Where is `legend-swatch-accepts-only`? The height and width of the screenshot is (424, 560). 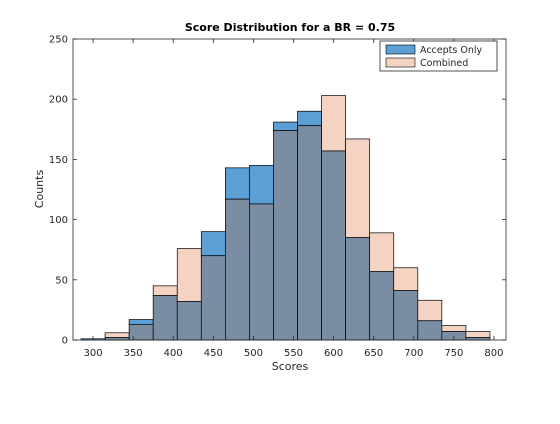
legend-swatch-accepts-only is located at coordinates (400, 49).